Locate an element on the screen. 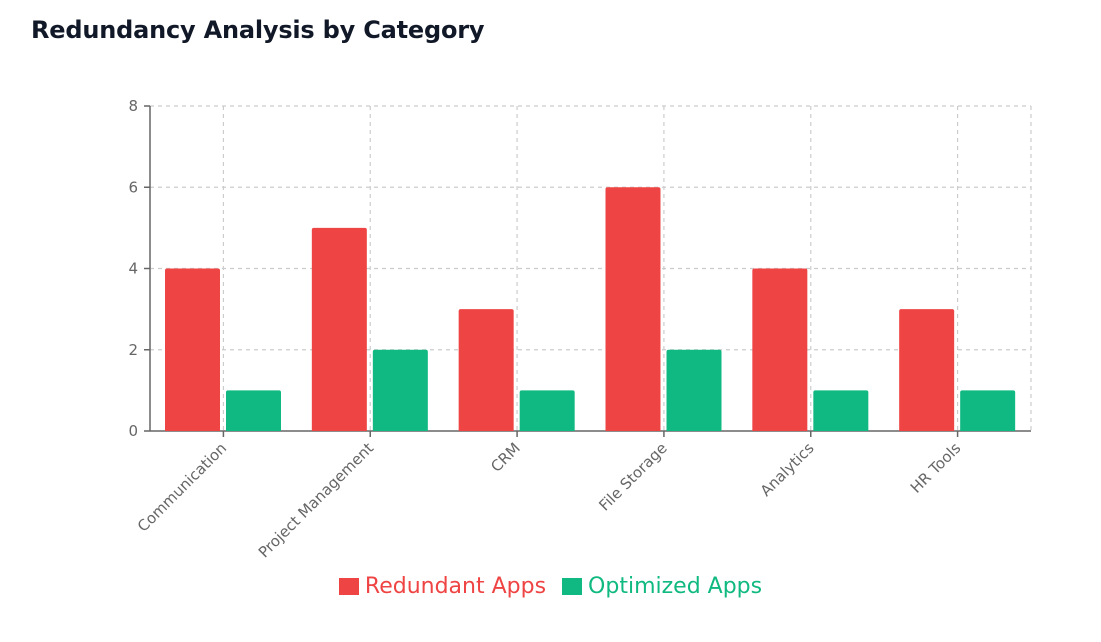  y-tick-label: 6 is located at coordinates (133, 187).